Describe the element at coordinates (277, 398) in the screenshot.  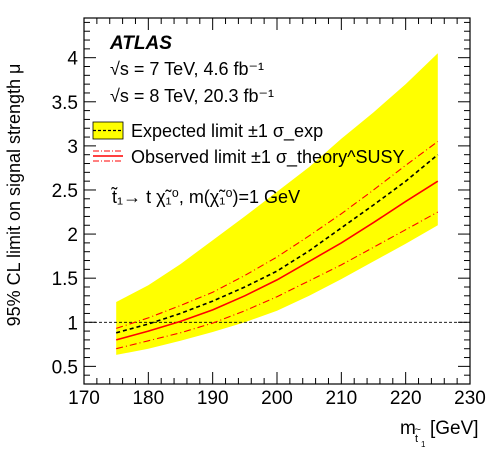
I see `x-tick-label: 200` at that location.